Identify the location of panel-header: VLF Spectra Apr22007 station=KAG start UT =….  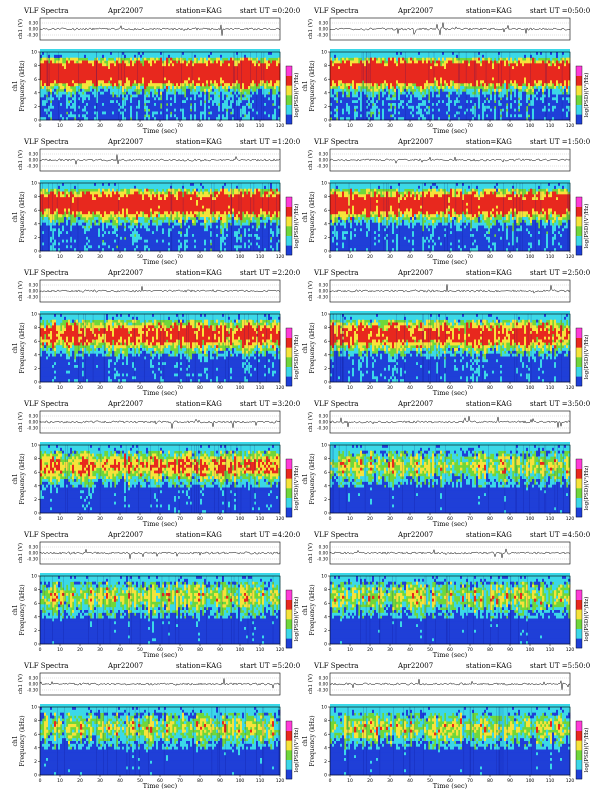
(444, 11).